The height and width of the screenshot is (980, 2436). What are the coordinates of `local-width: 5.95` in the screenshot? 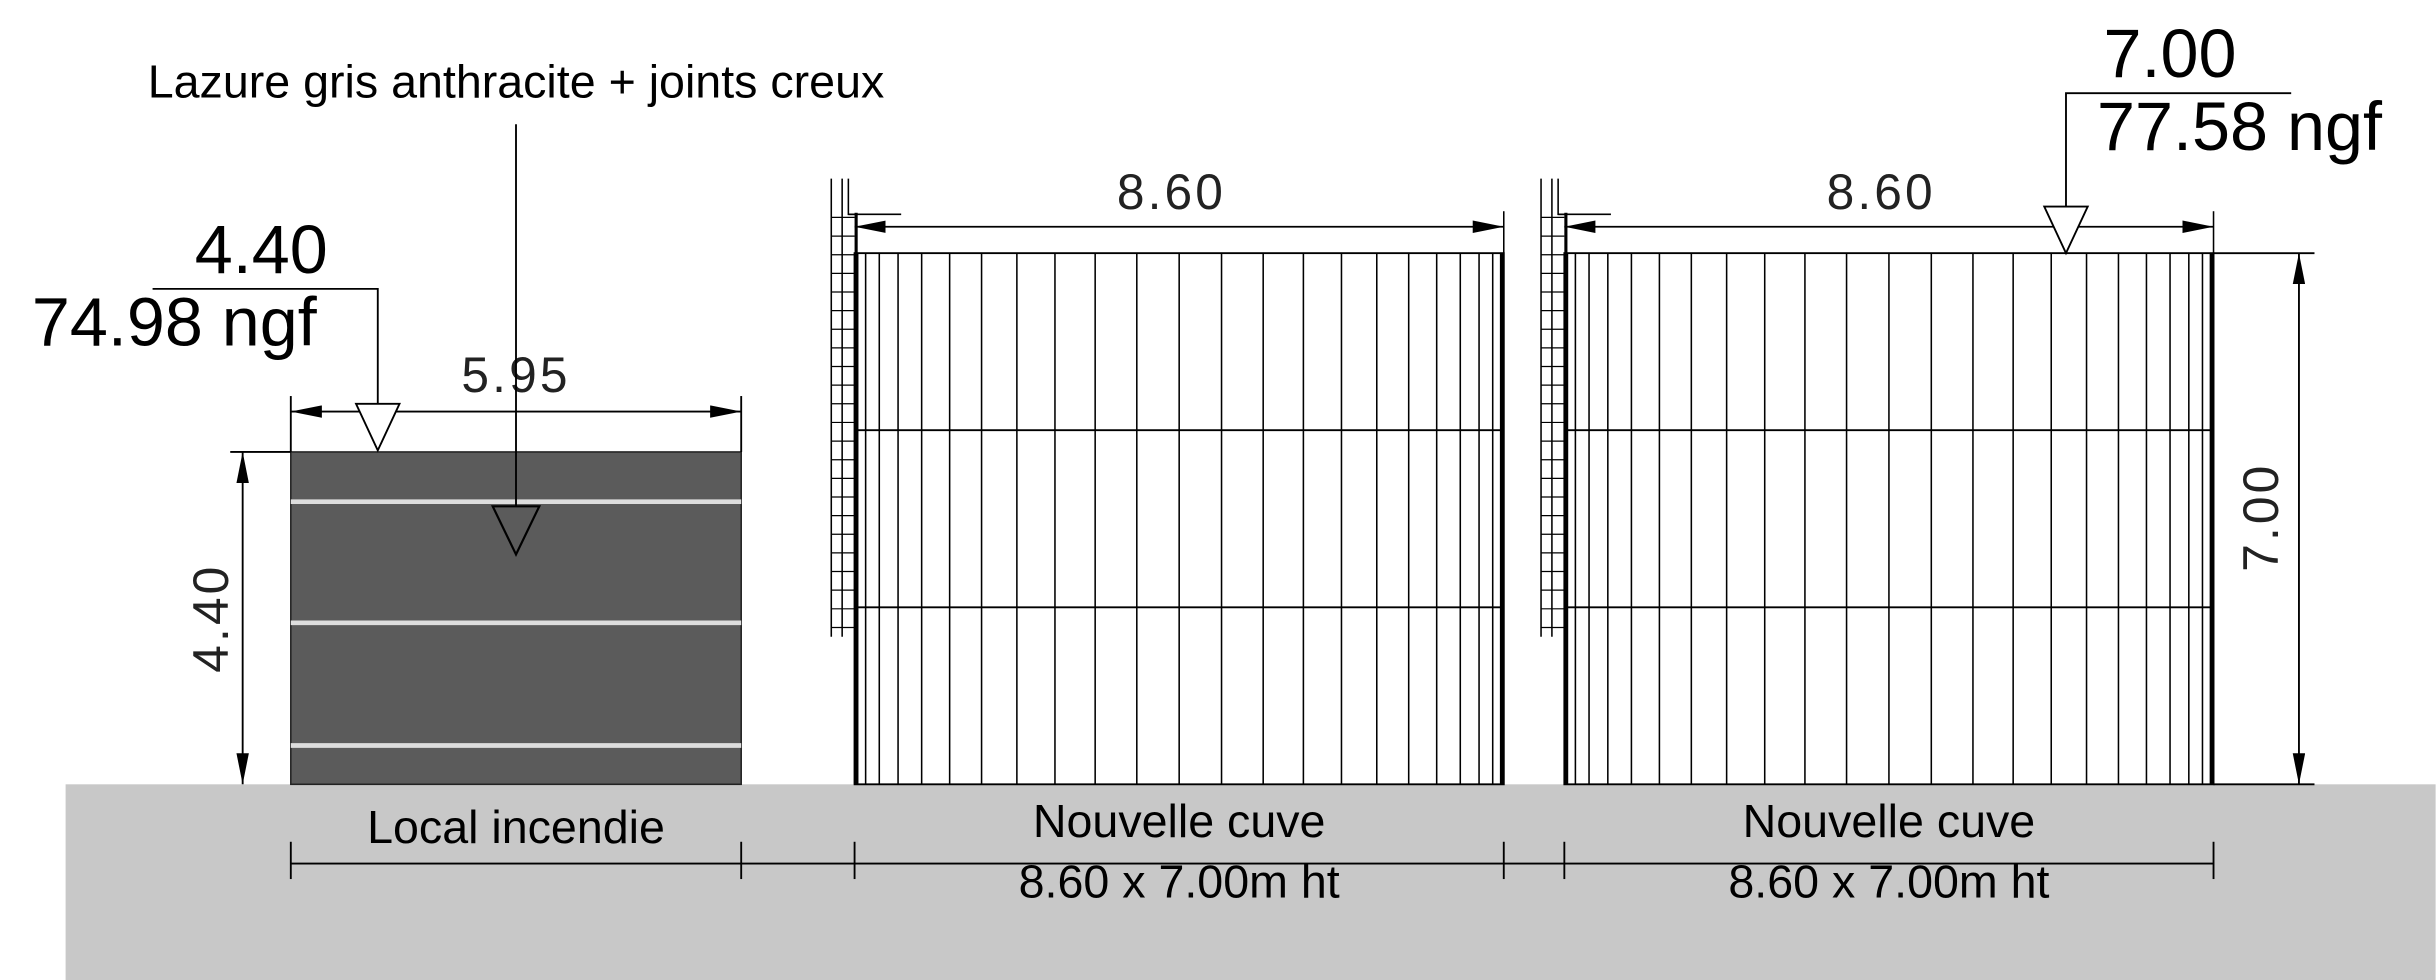 It's located at (515, 375).